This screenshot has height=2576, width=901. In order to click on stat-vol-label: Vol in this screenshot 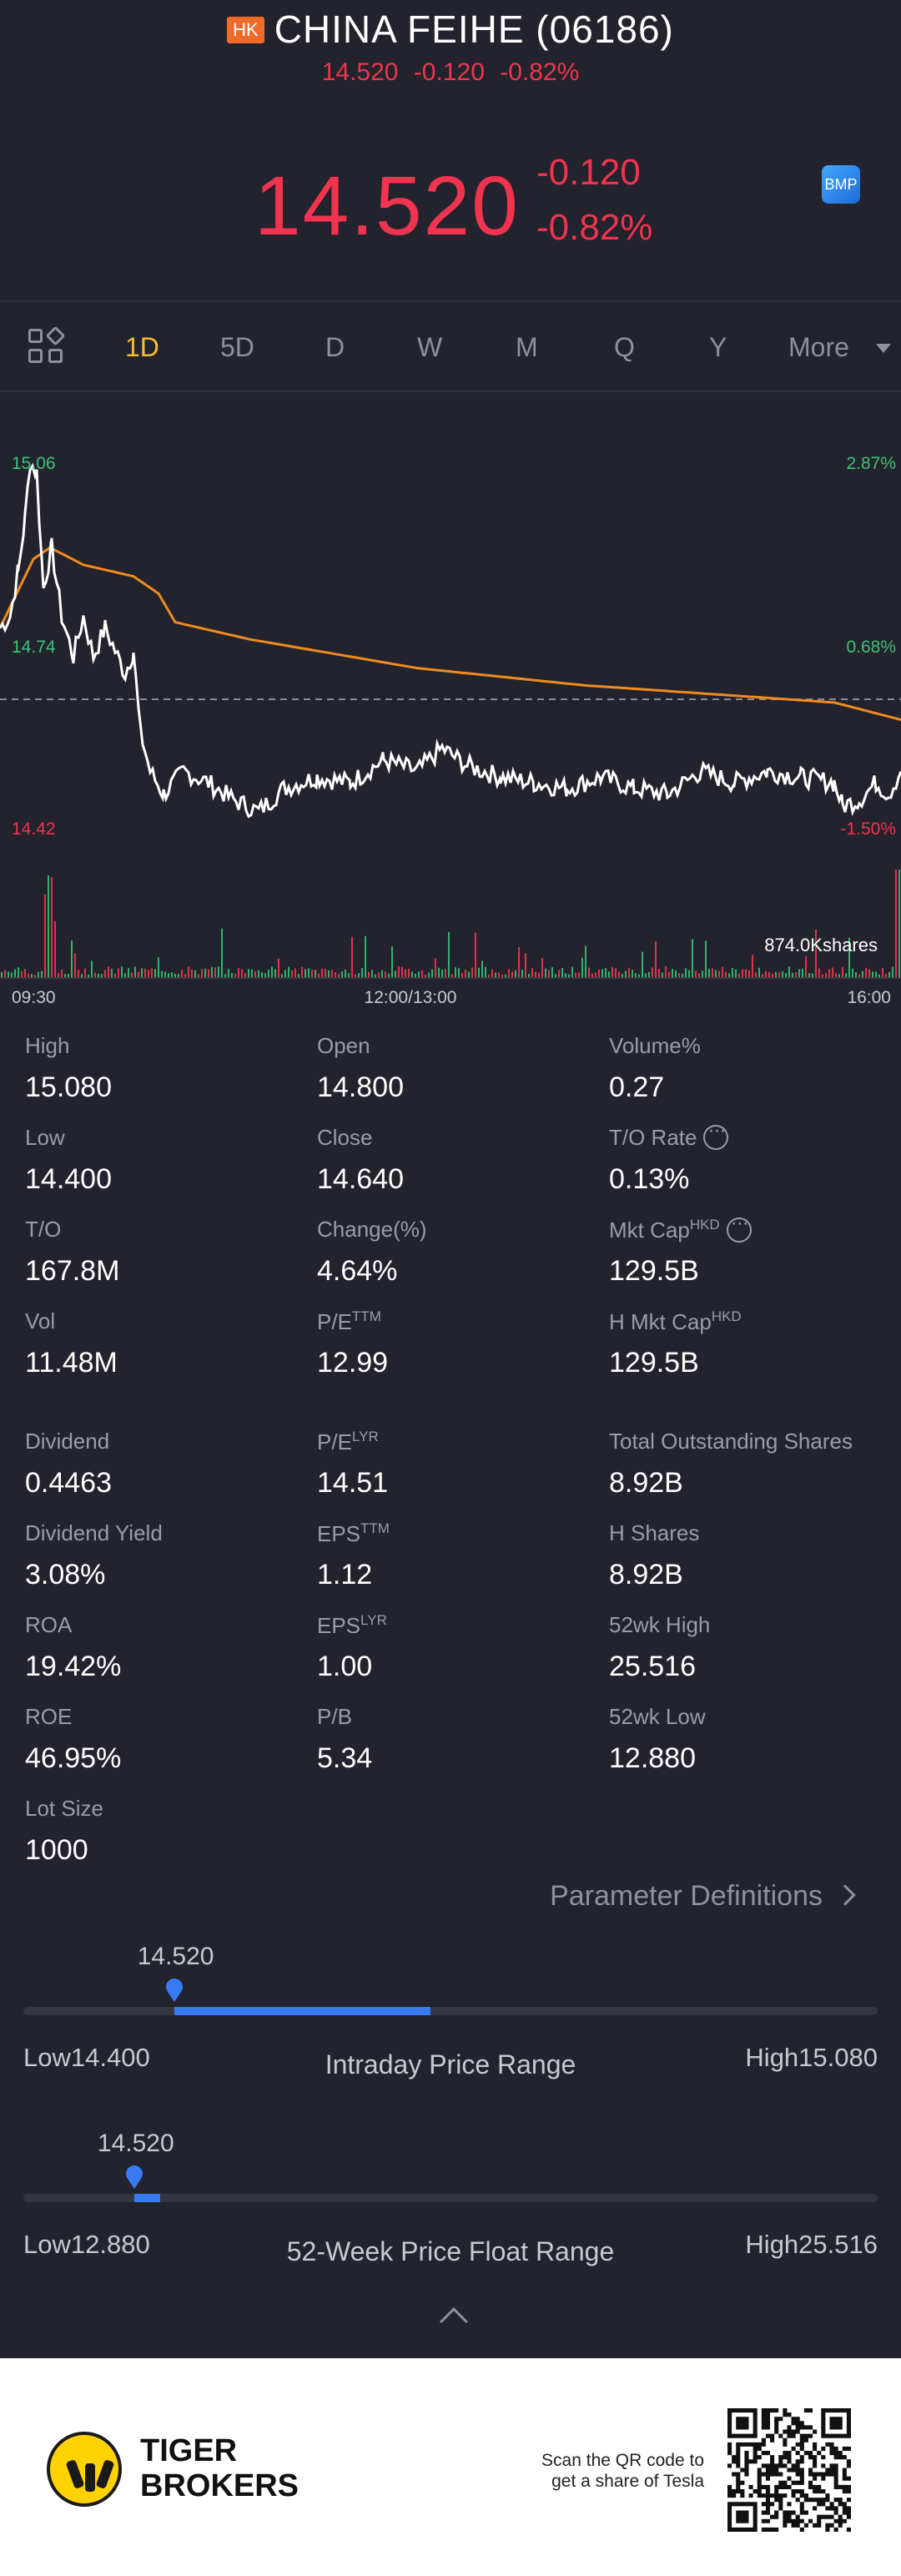, I will do `click(40, 1320)`.